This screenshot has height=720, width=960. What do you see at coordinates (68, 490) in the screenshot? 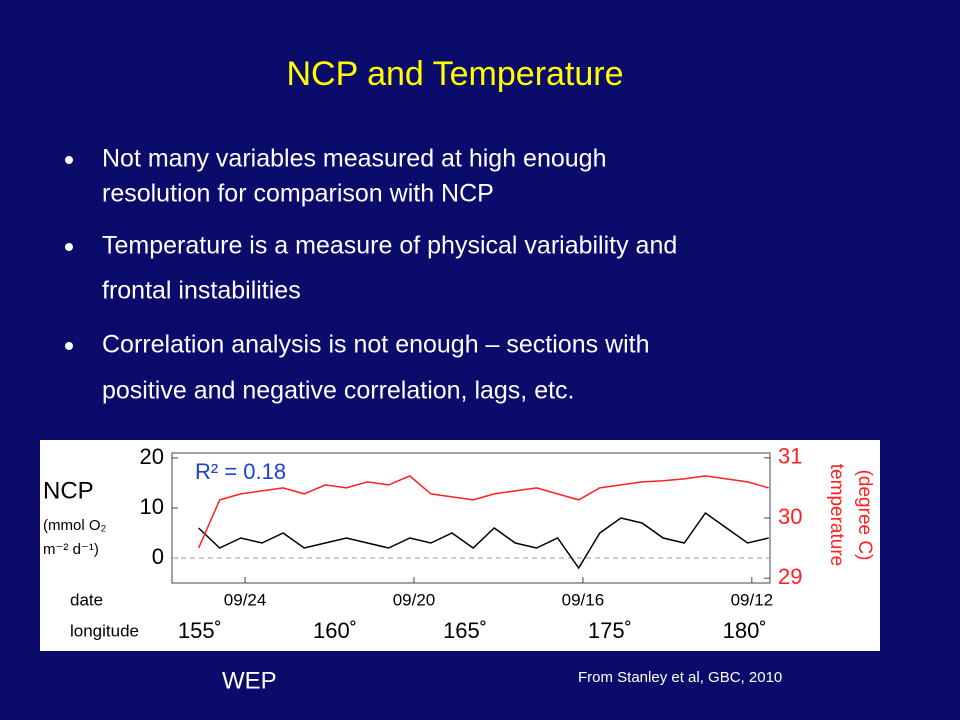
I see `y-axis-label: NCP` at bounding box center [68, 490].